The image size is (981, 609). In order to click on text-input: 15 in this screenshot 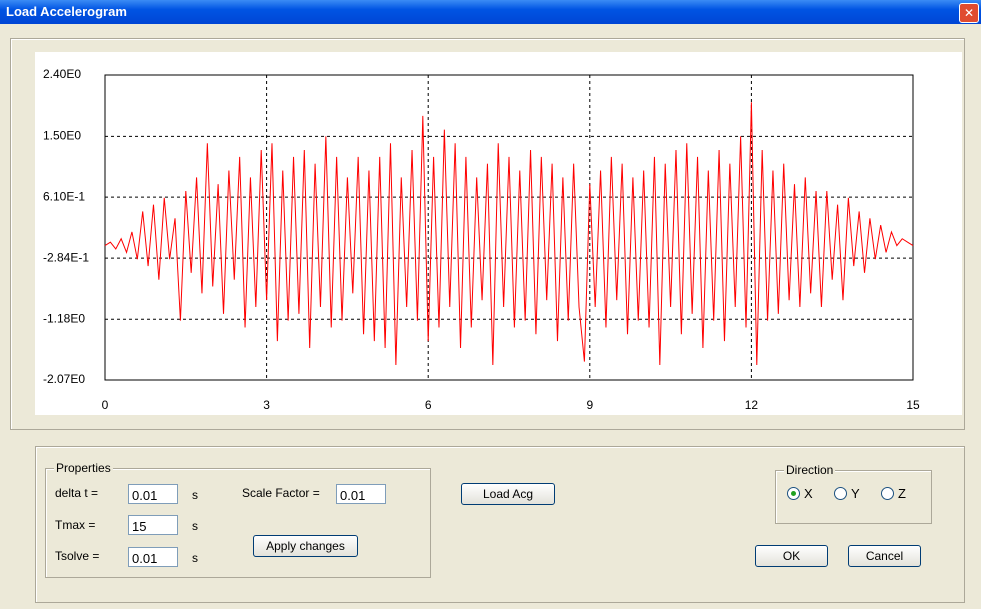, I will do `click(153, 525)`.